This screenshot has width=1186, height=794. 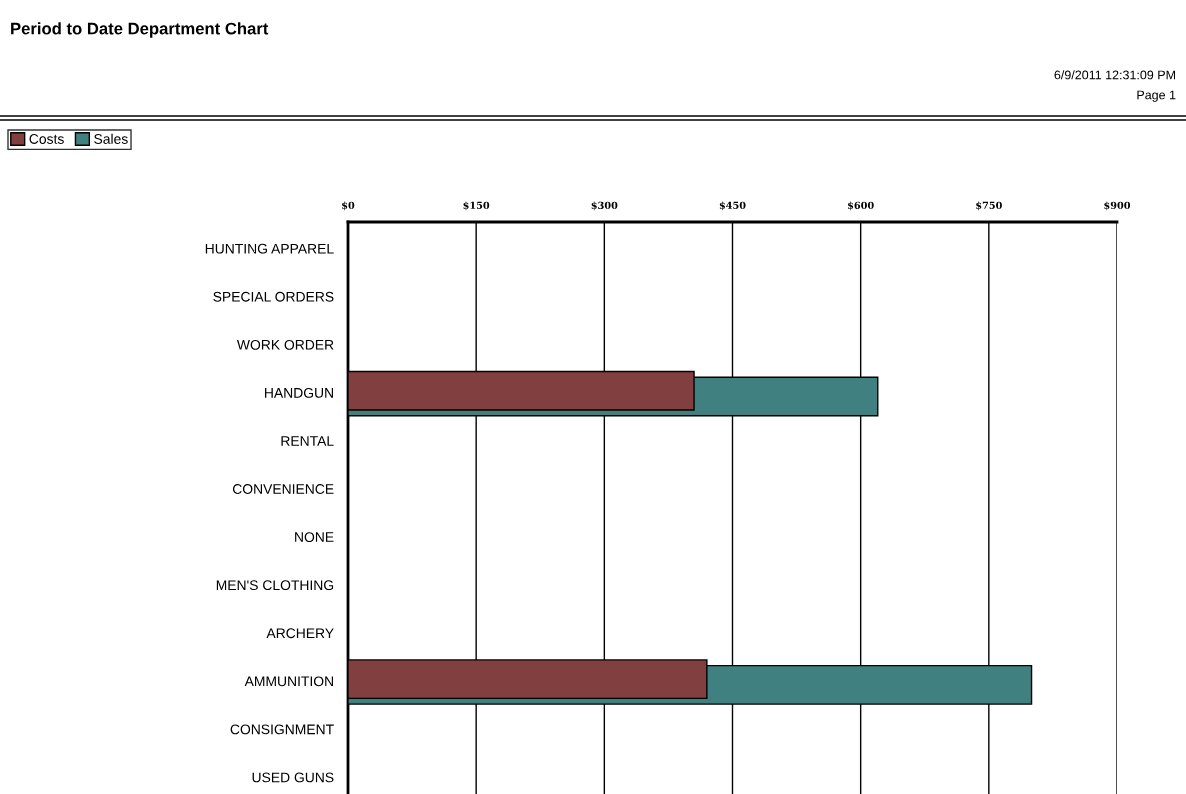 I want to click on y-tick-label: AMMUNITION, so click(x=288, y=681).